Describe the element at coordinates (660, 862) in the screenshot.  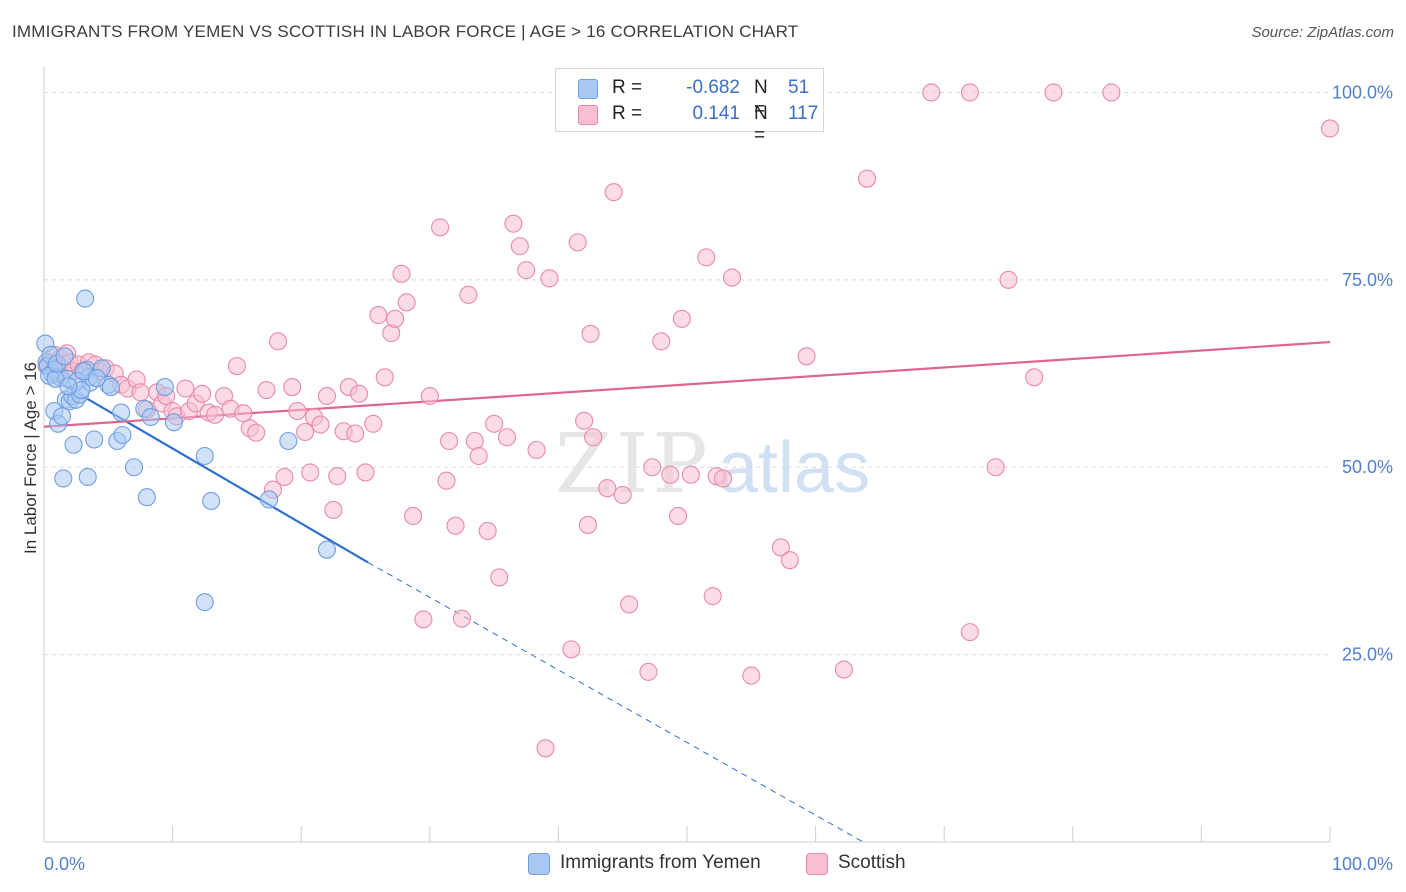
I see `bottom-legend-label: Immigrants from Yemen` at that location.